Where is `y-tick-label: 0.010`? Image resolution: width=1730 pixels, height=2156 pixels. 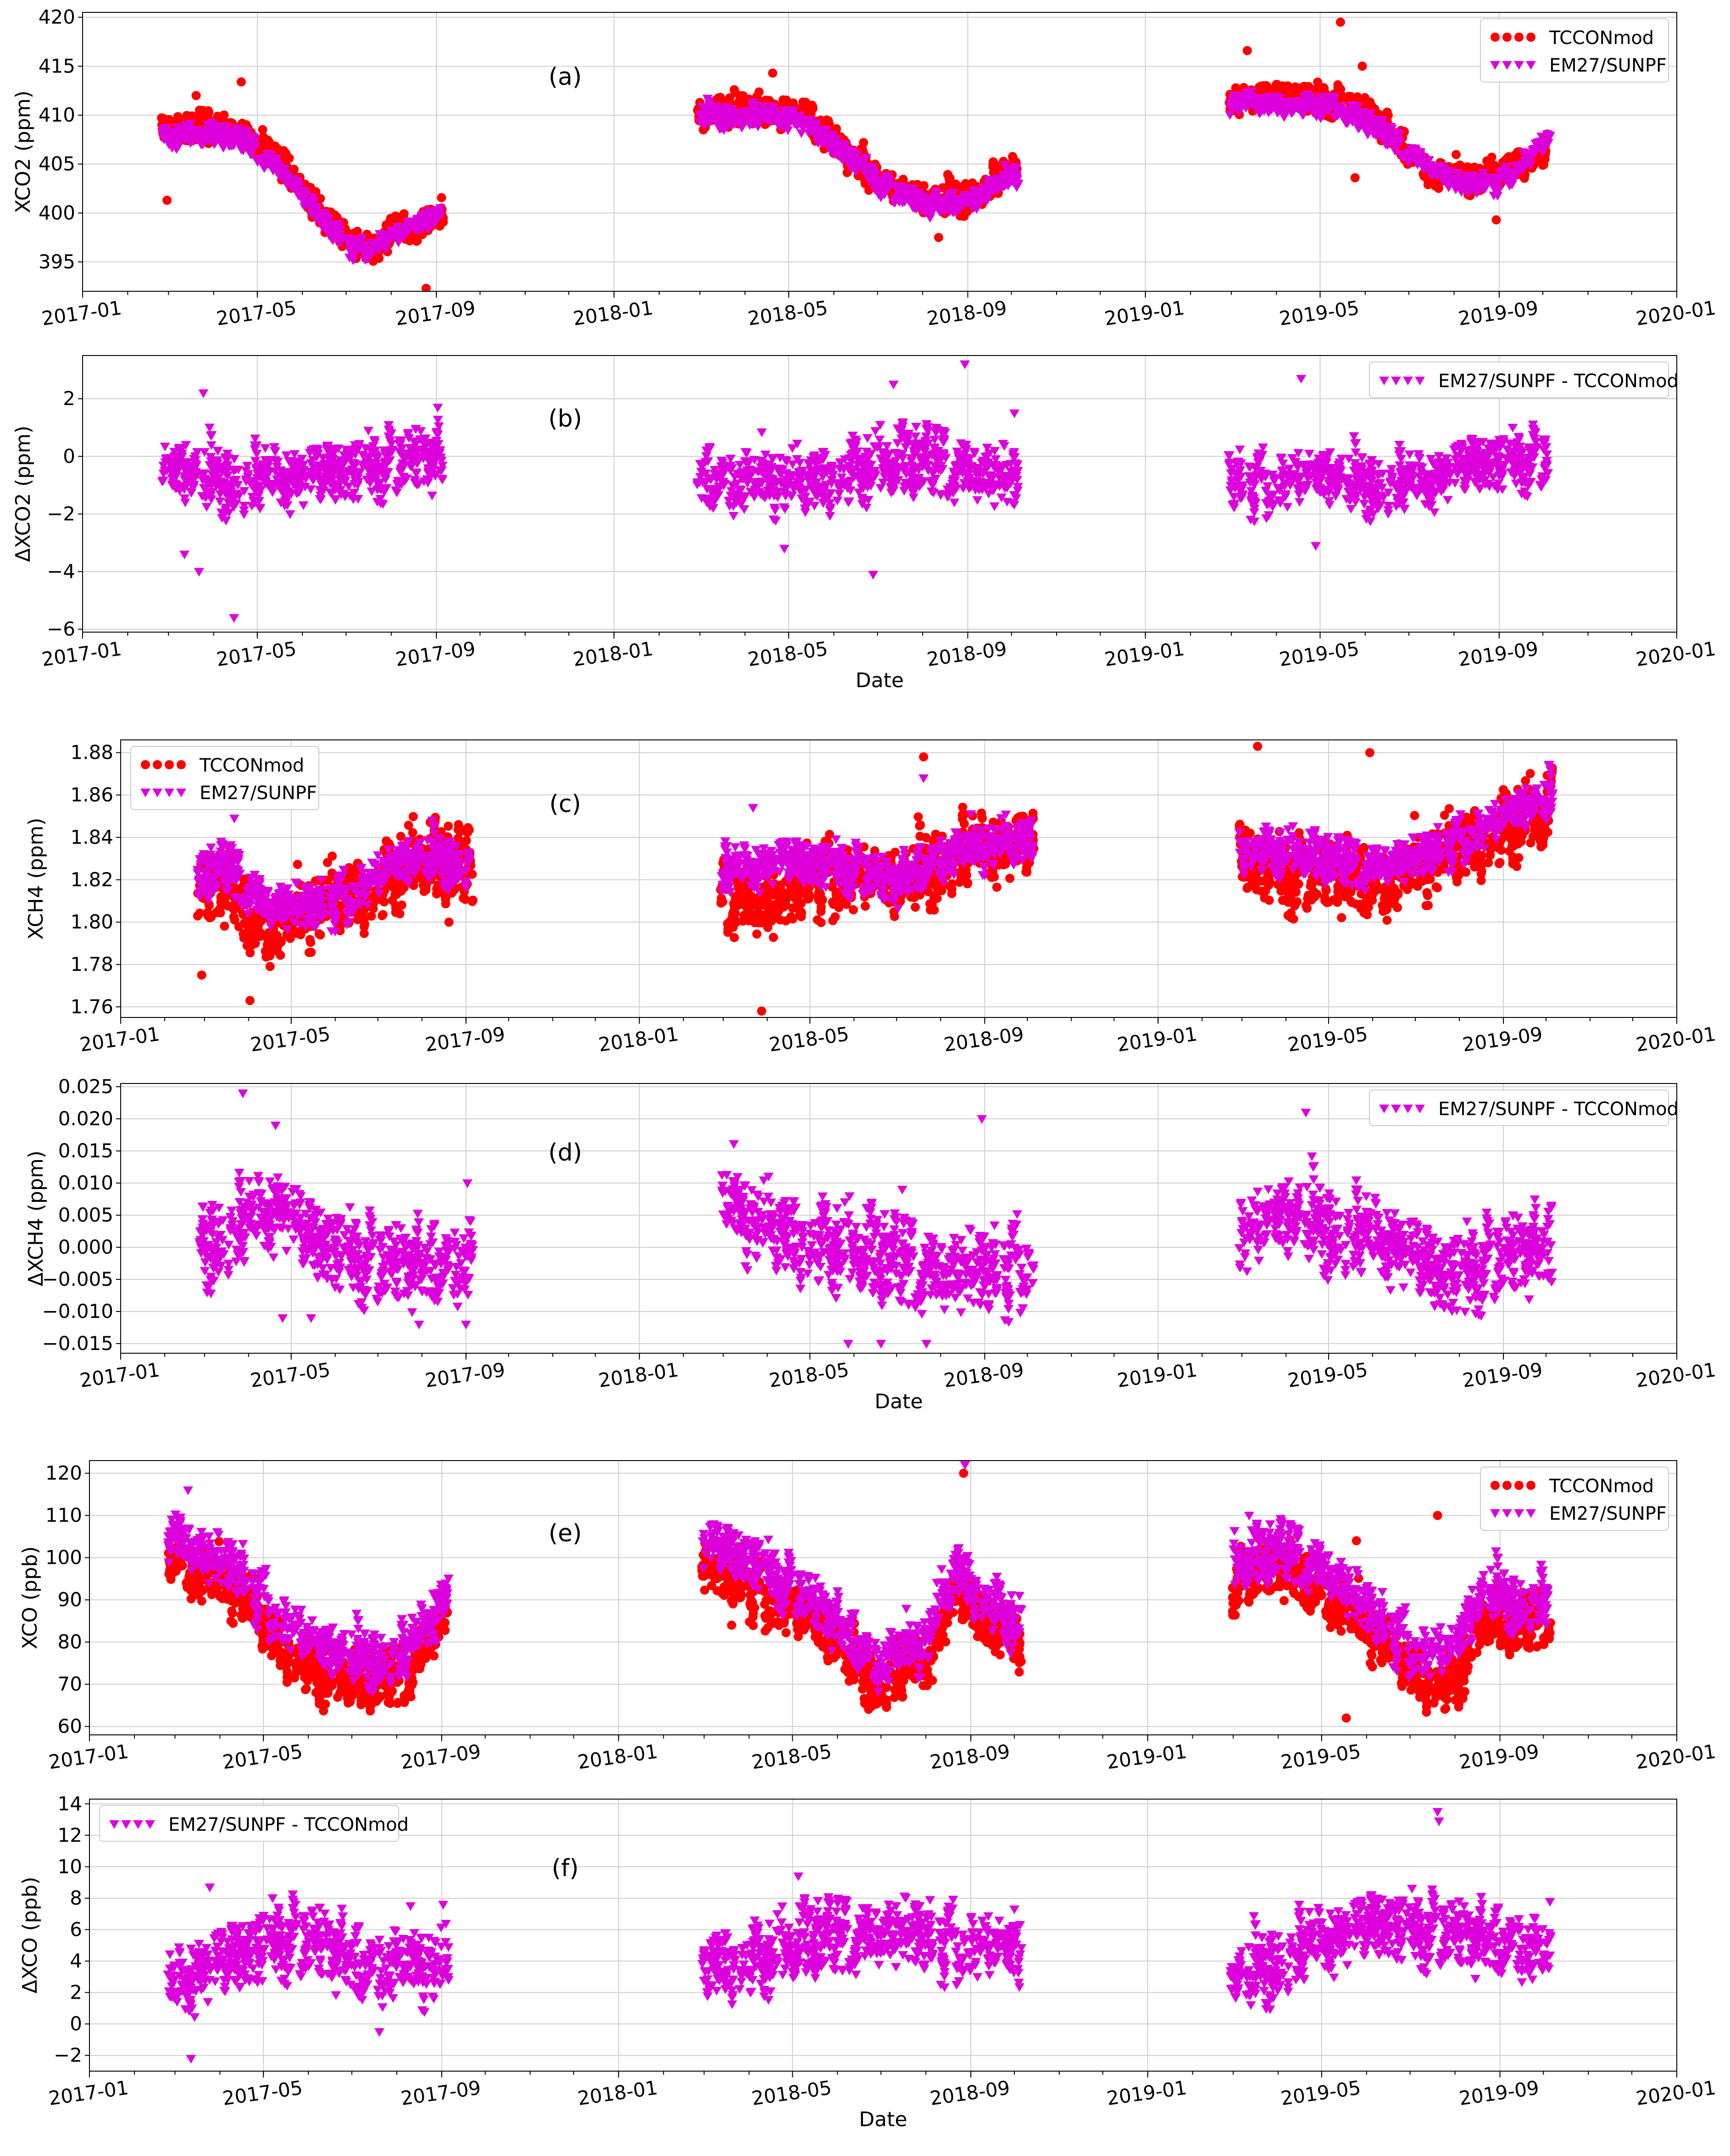
y-tick-label: 0.010 is located at coordinates (85, 1183).